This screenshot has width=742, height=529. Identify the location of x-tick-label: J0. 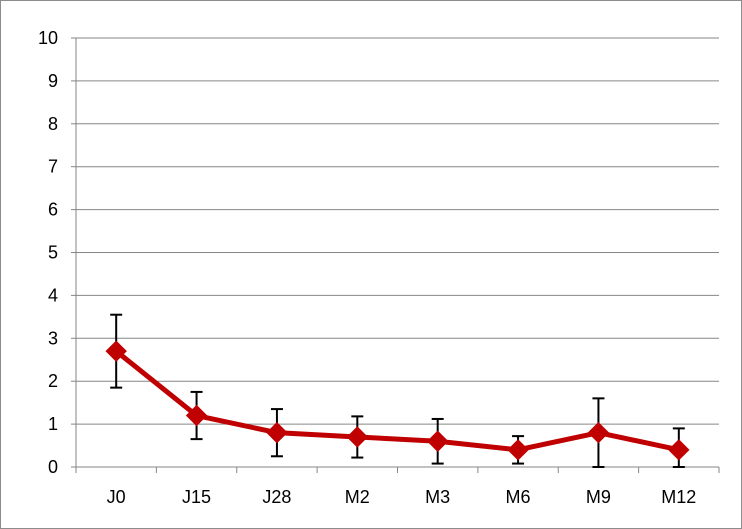
(116, 497).